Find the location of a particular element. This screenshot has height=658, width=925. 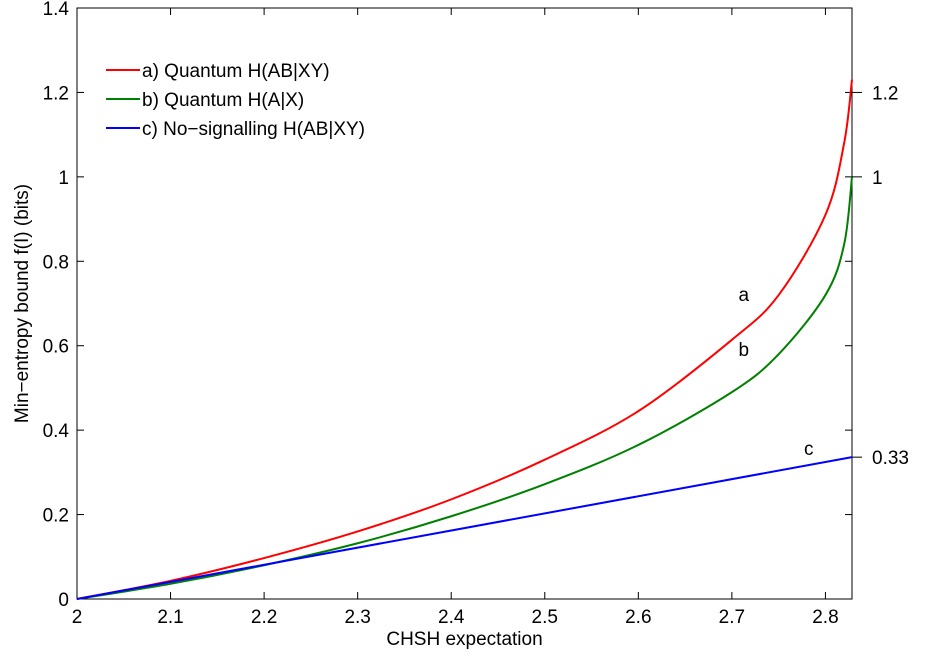

y-tick-label: 0.6 is located at coordinates (56, 347).